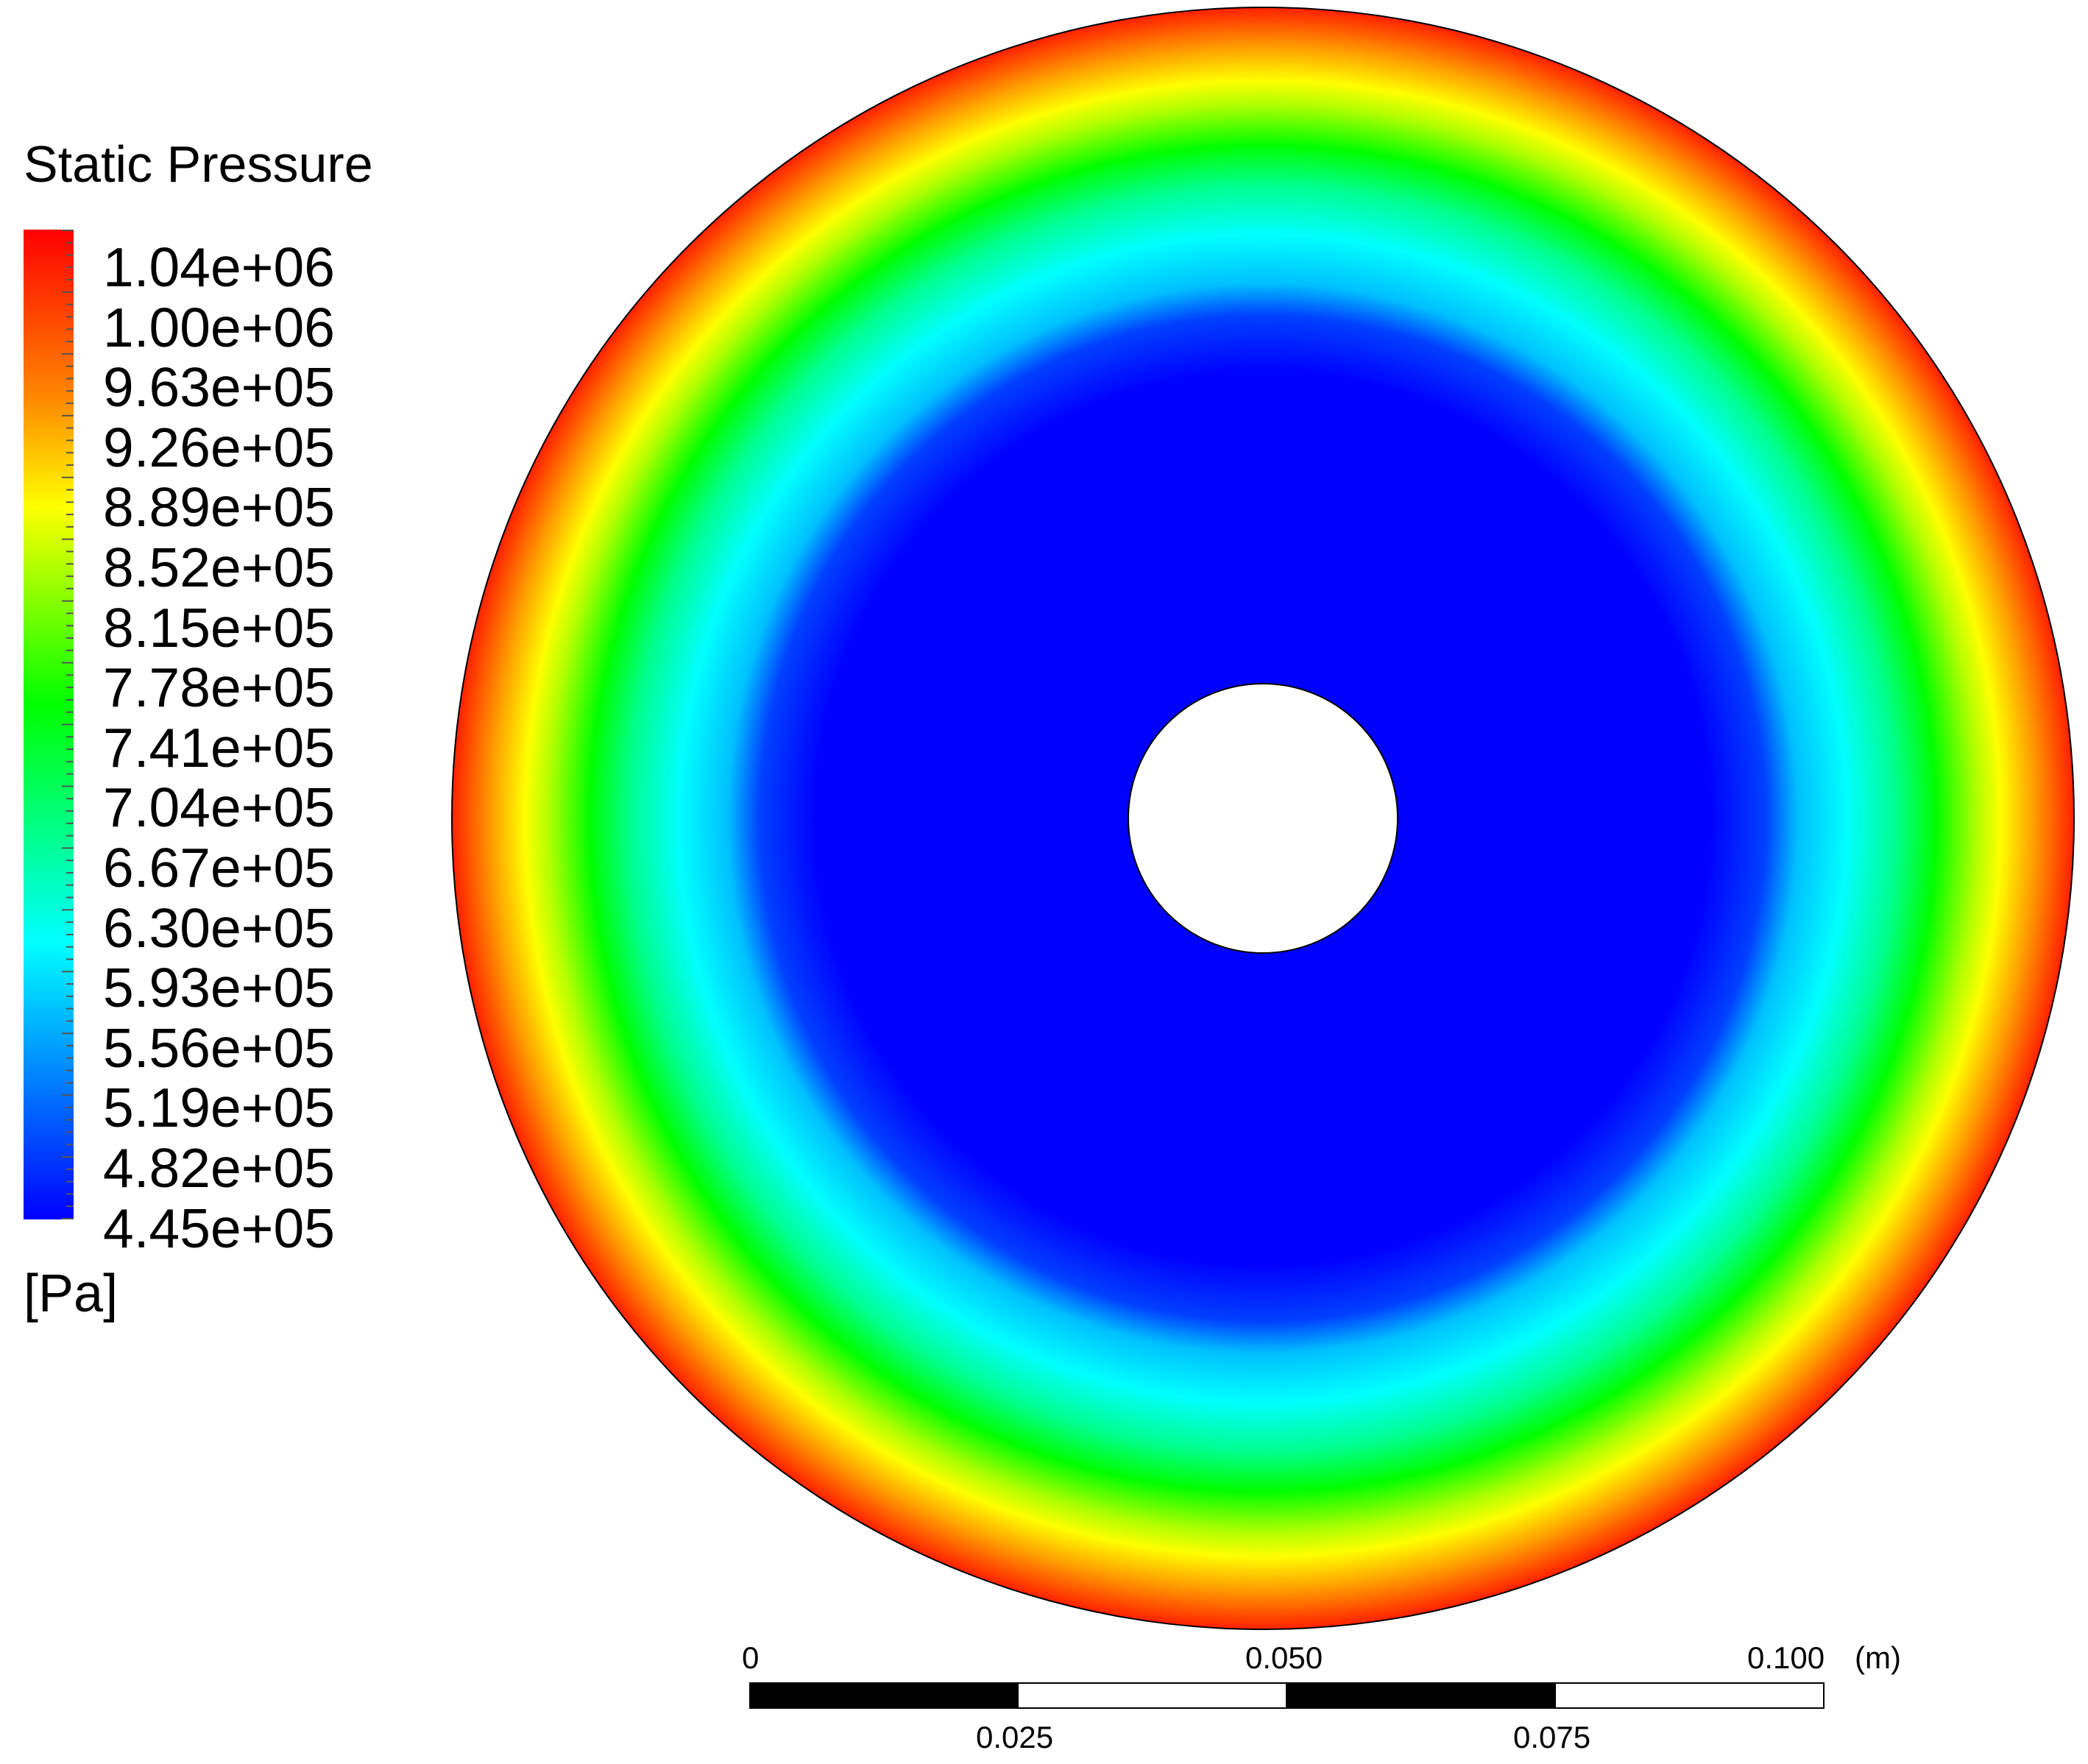  I want to click on legend-tick-label: 4.45e+05, so click(219, 1228).